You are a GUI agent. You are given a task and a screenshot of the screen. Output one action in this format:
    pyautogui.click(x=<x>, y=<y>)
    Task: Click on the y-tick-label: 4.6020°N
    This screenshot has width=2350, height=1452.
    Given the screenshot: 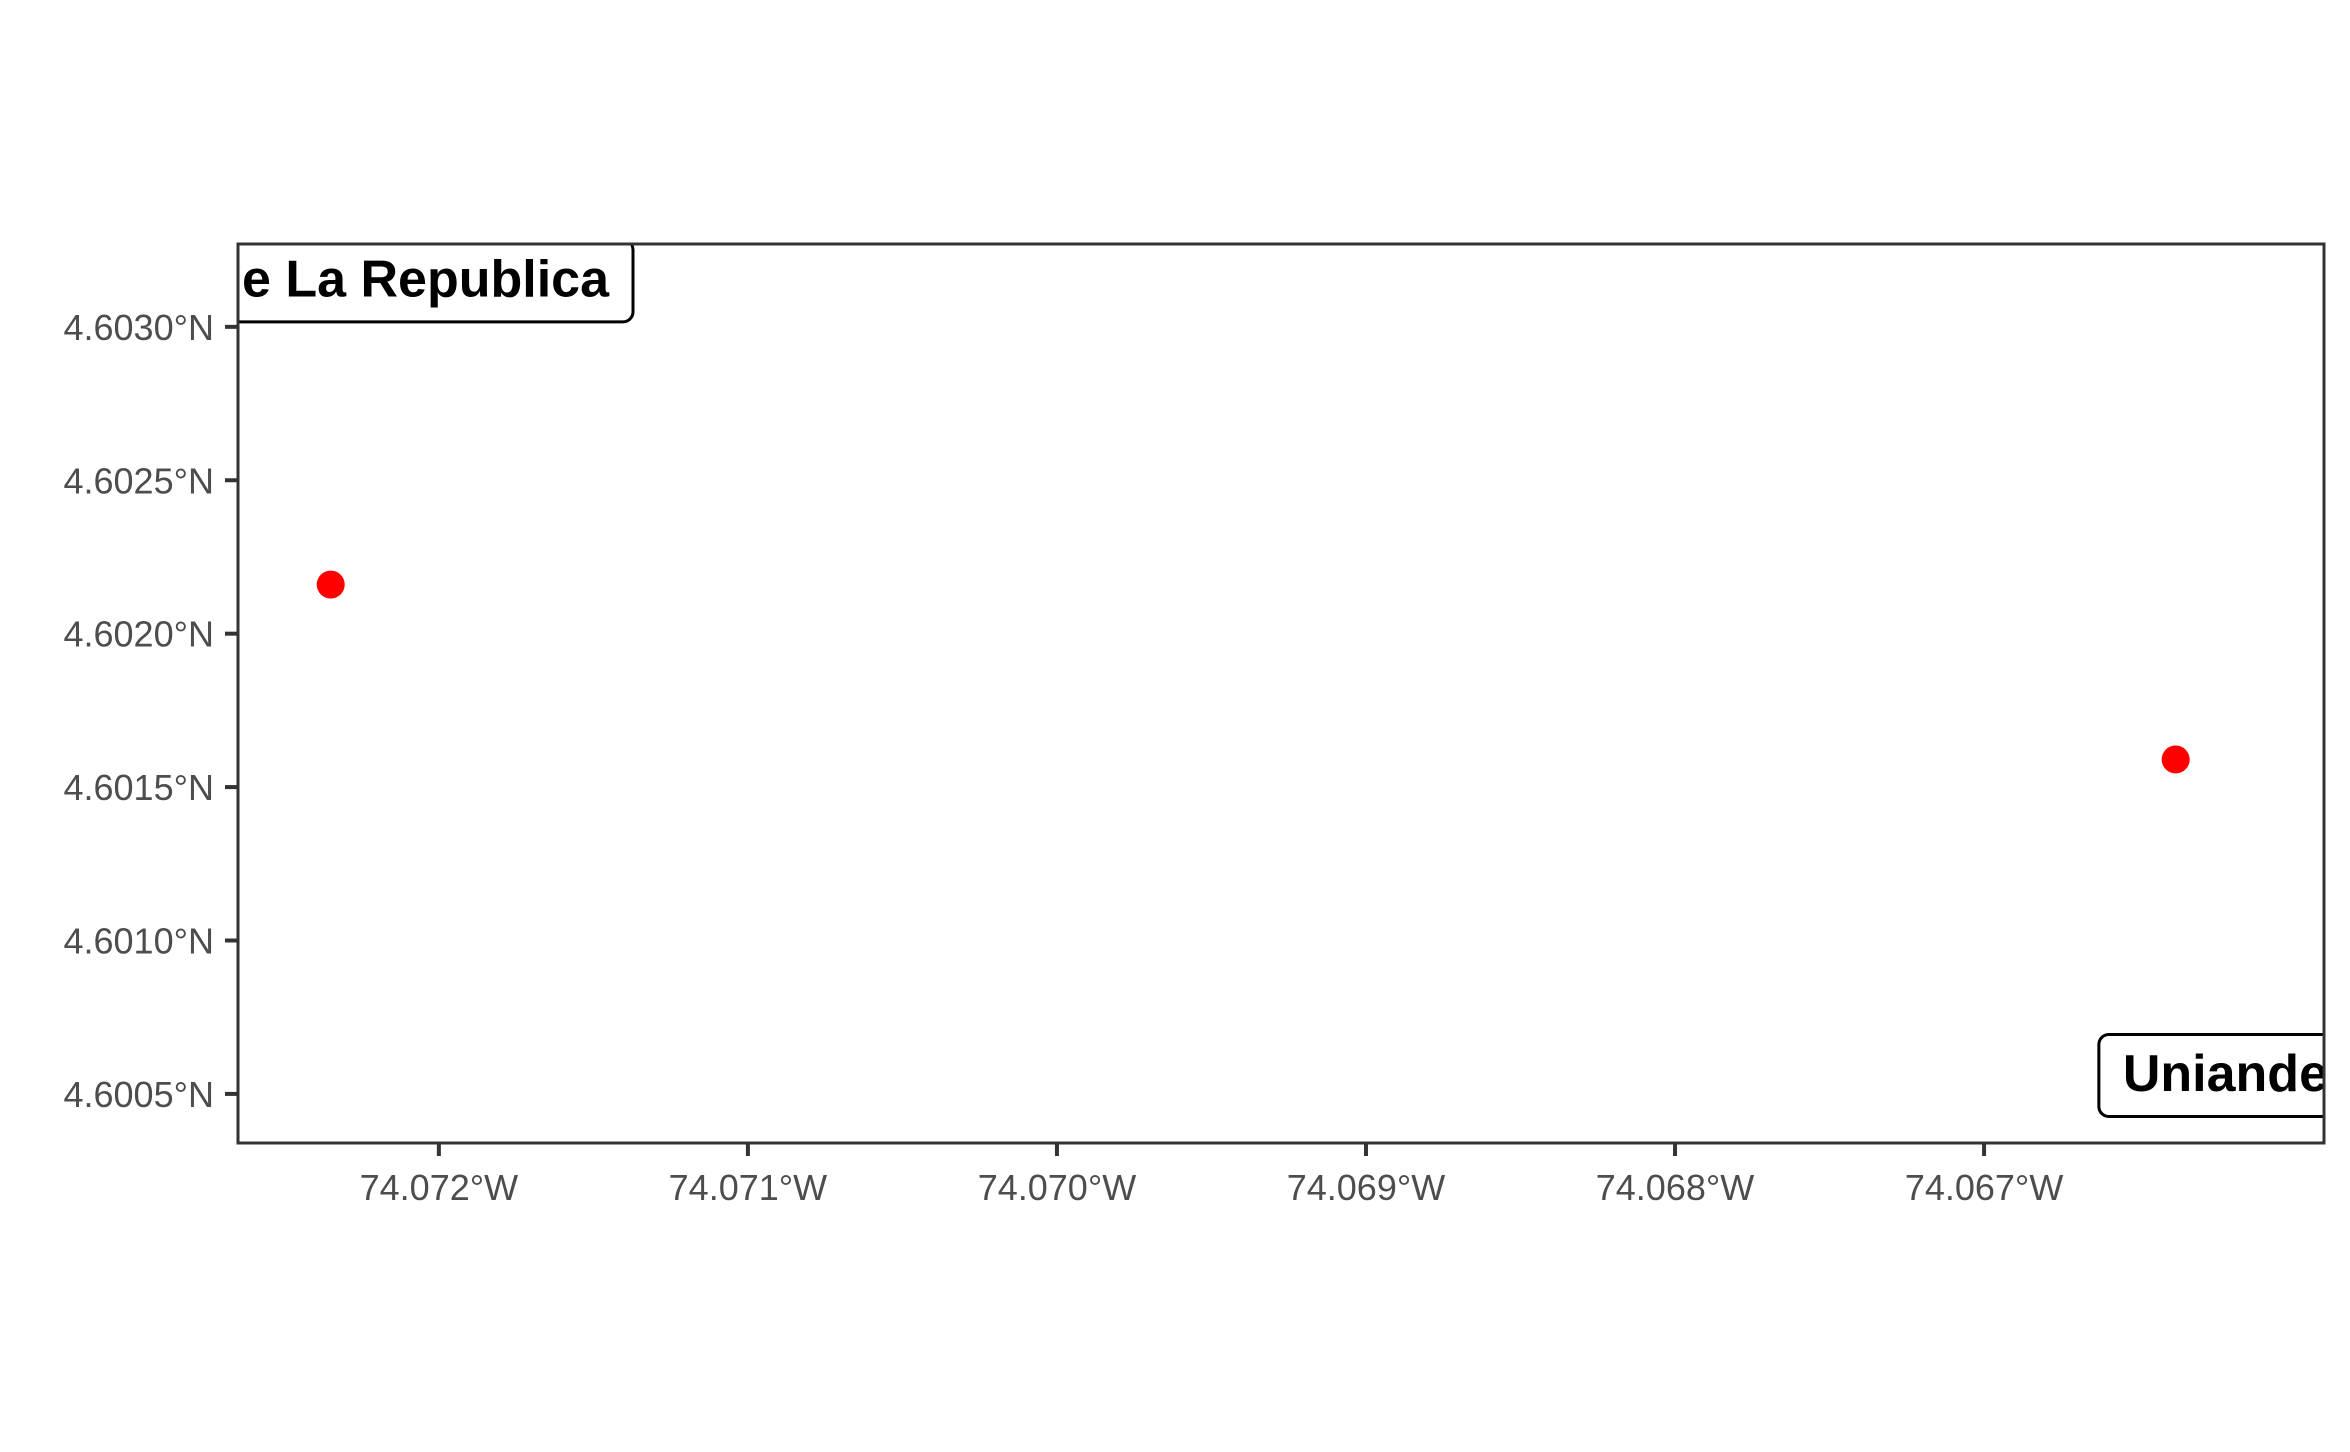 What is the action you would take?
    pyautogui.click(x=138, y=634)
    